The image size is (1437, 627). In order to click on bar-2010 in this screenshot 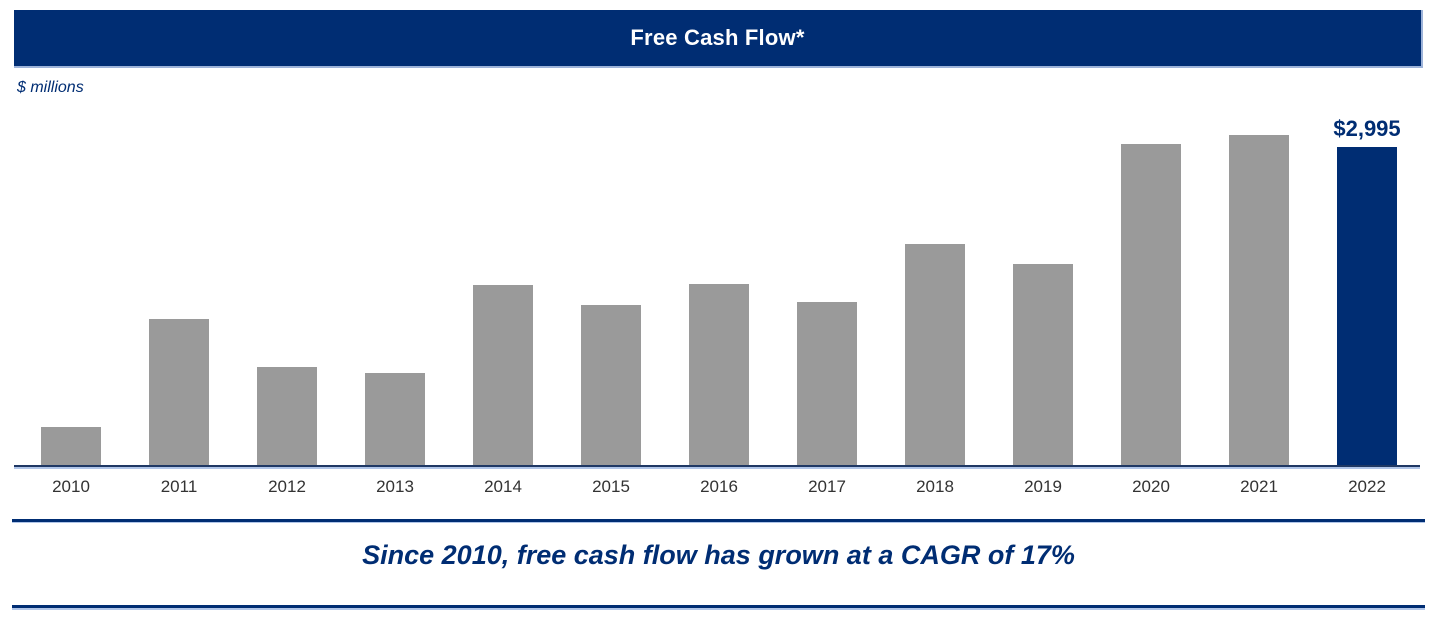, I will do `click(71, 446)`.